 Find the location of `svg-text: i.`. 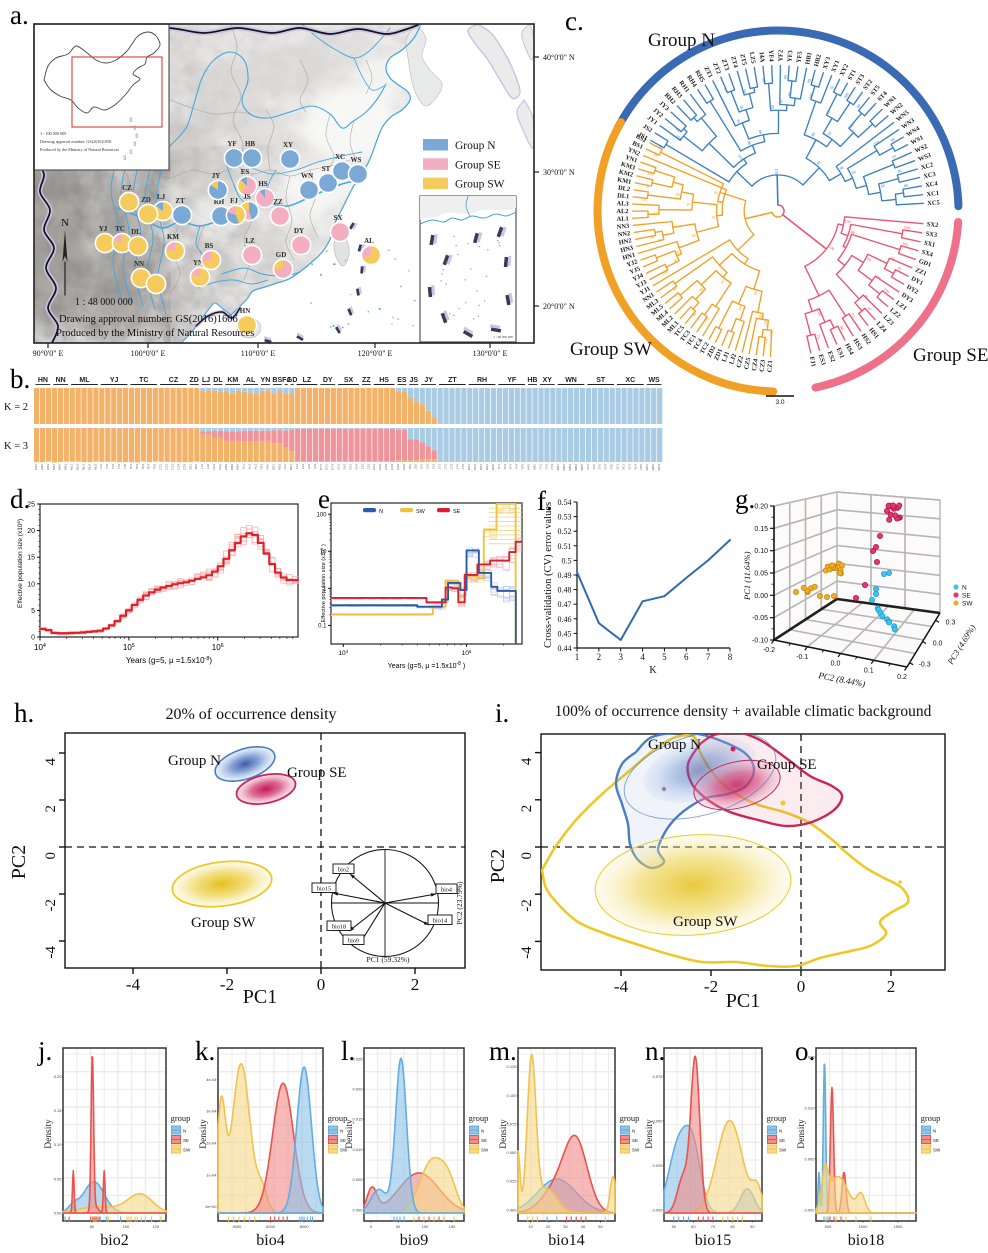

svg-text: i. is located at coordinates (502, 713).